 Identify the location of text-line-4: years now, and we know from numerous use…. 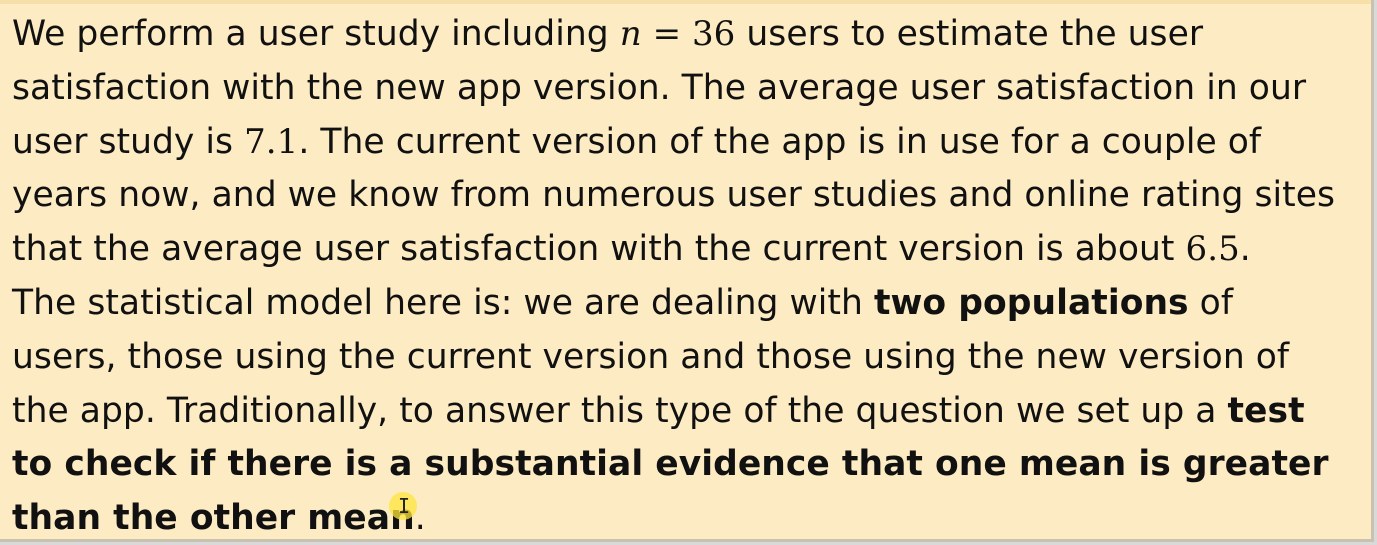
(674, 195).